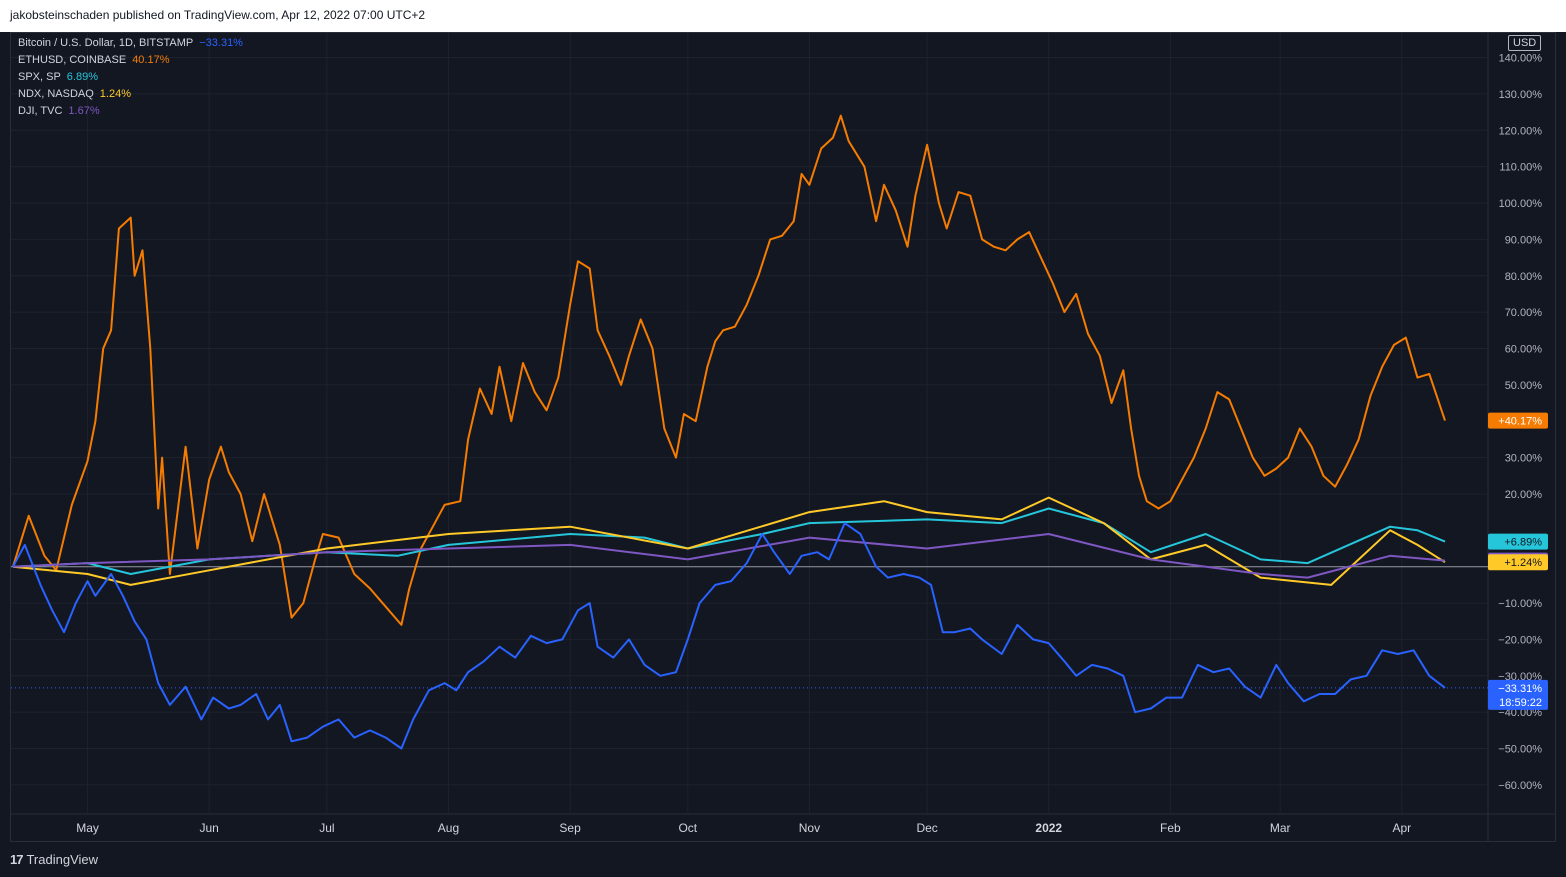 Image resolution: width=1566 pixels, height=877 pixels. Describe the element at coordinates (1520, 786) in the screenshot. I see `y-tick-label: −60.00%` at that location.